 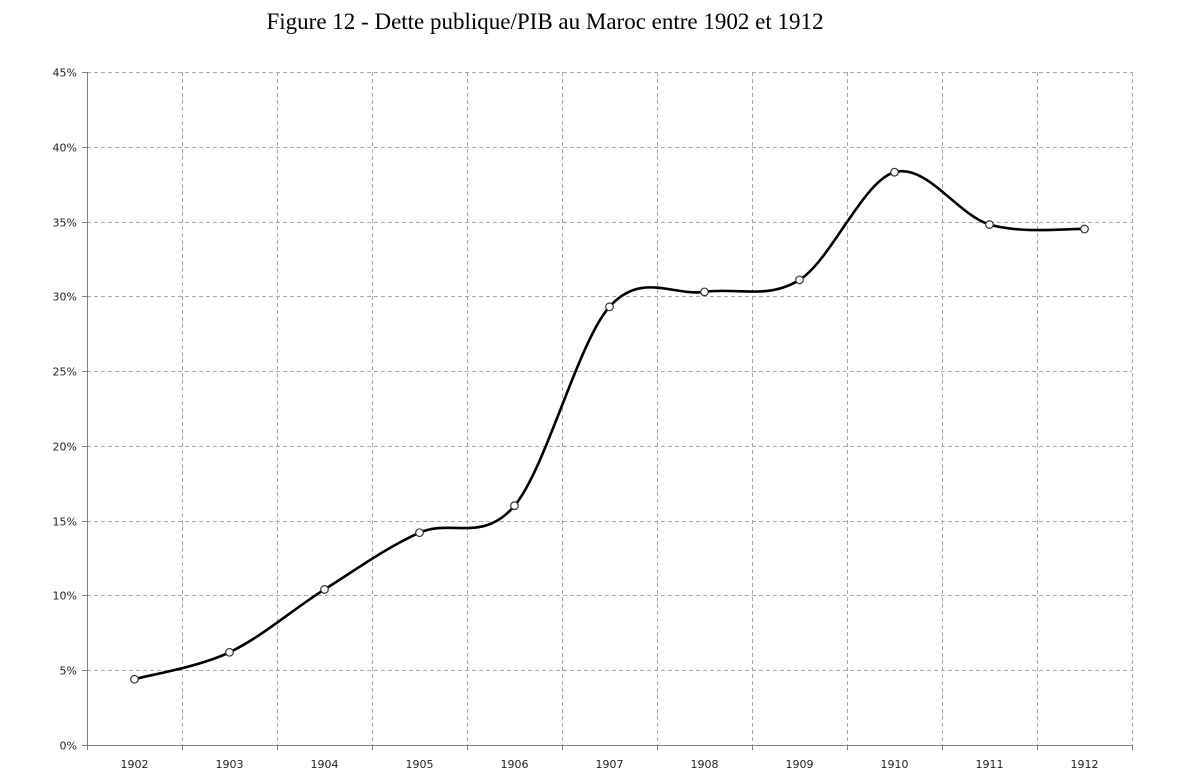 What do you see at coordinates (65, 410) in the screenshot?
I see `y-tick-labels: 0% 5% 10% 15% 20% 25% 30% 35% 40% 45%` at bounding box center [65, 410].